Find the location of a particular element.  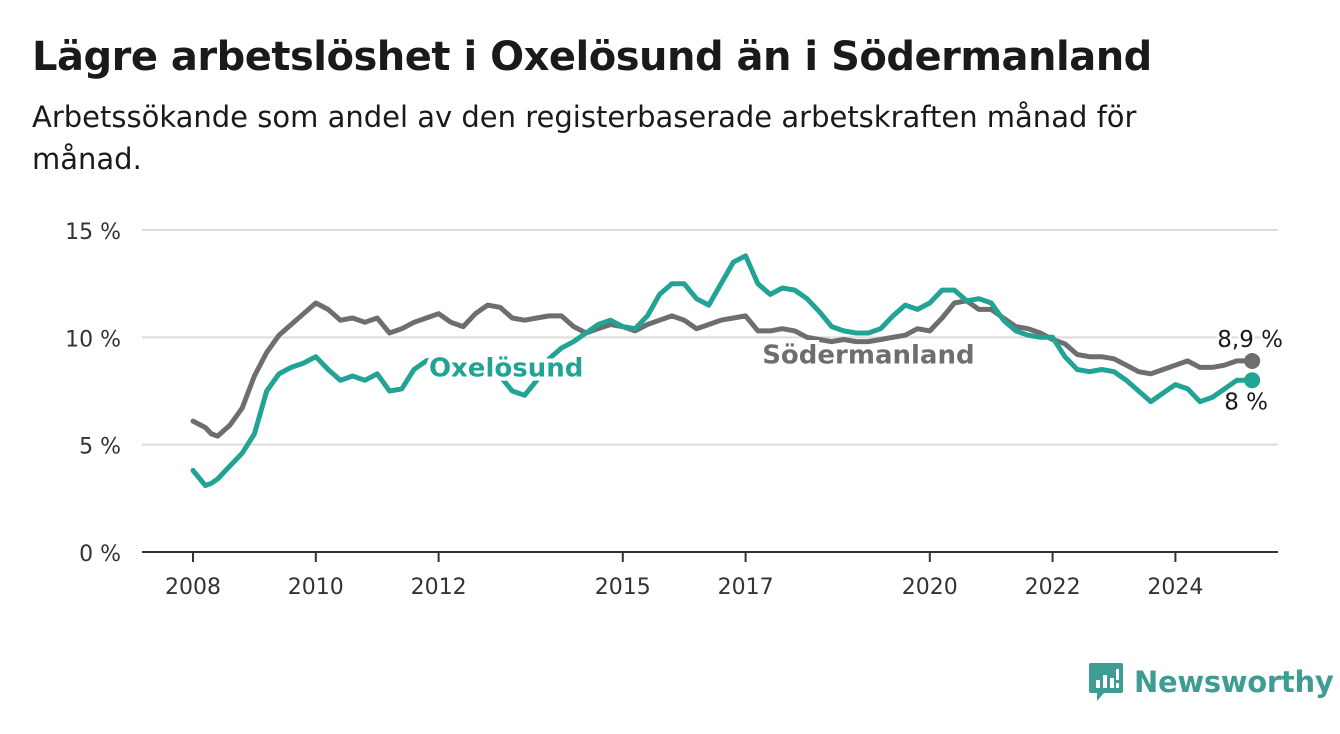

x-tick-label: 2012 is located at coordinates (439, 587).